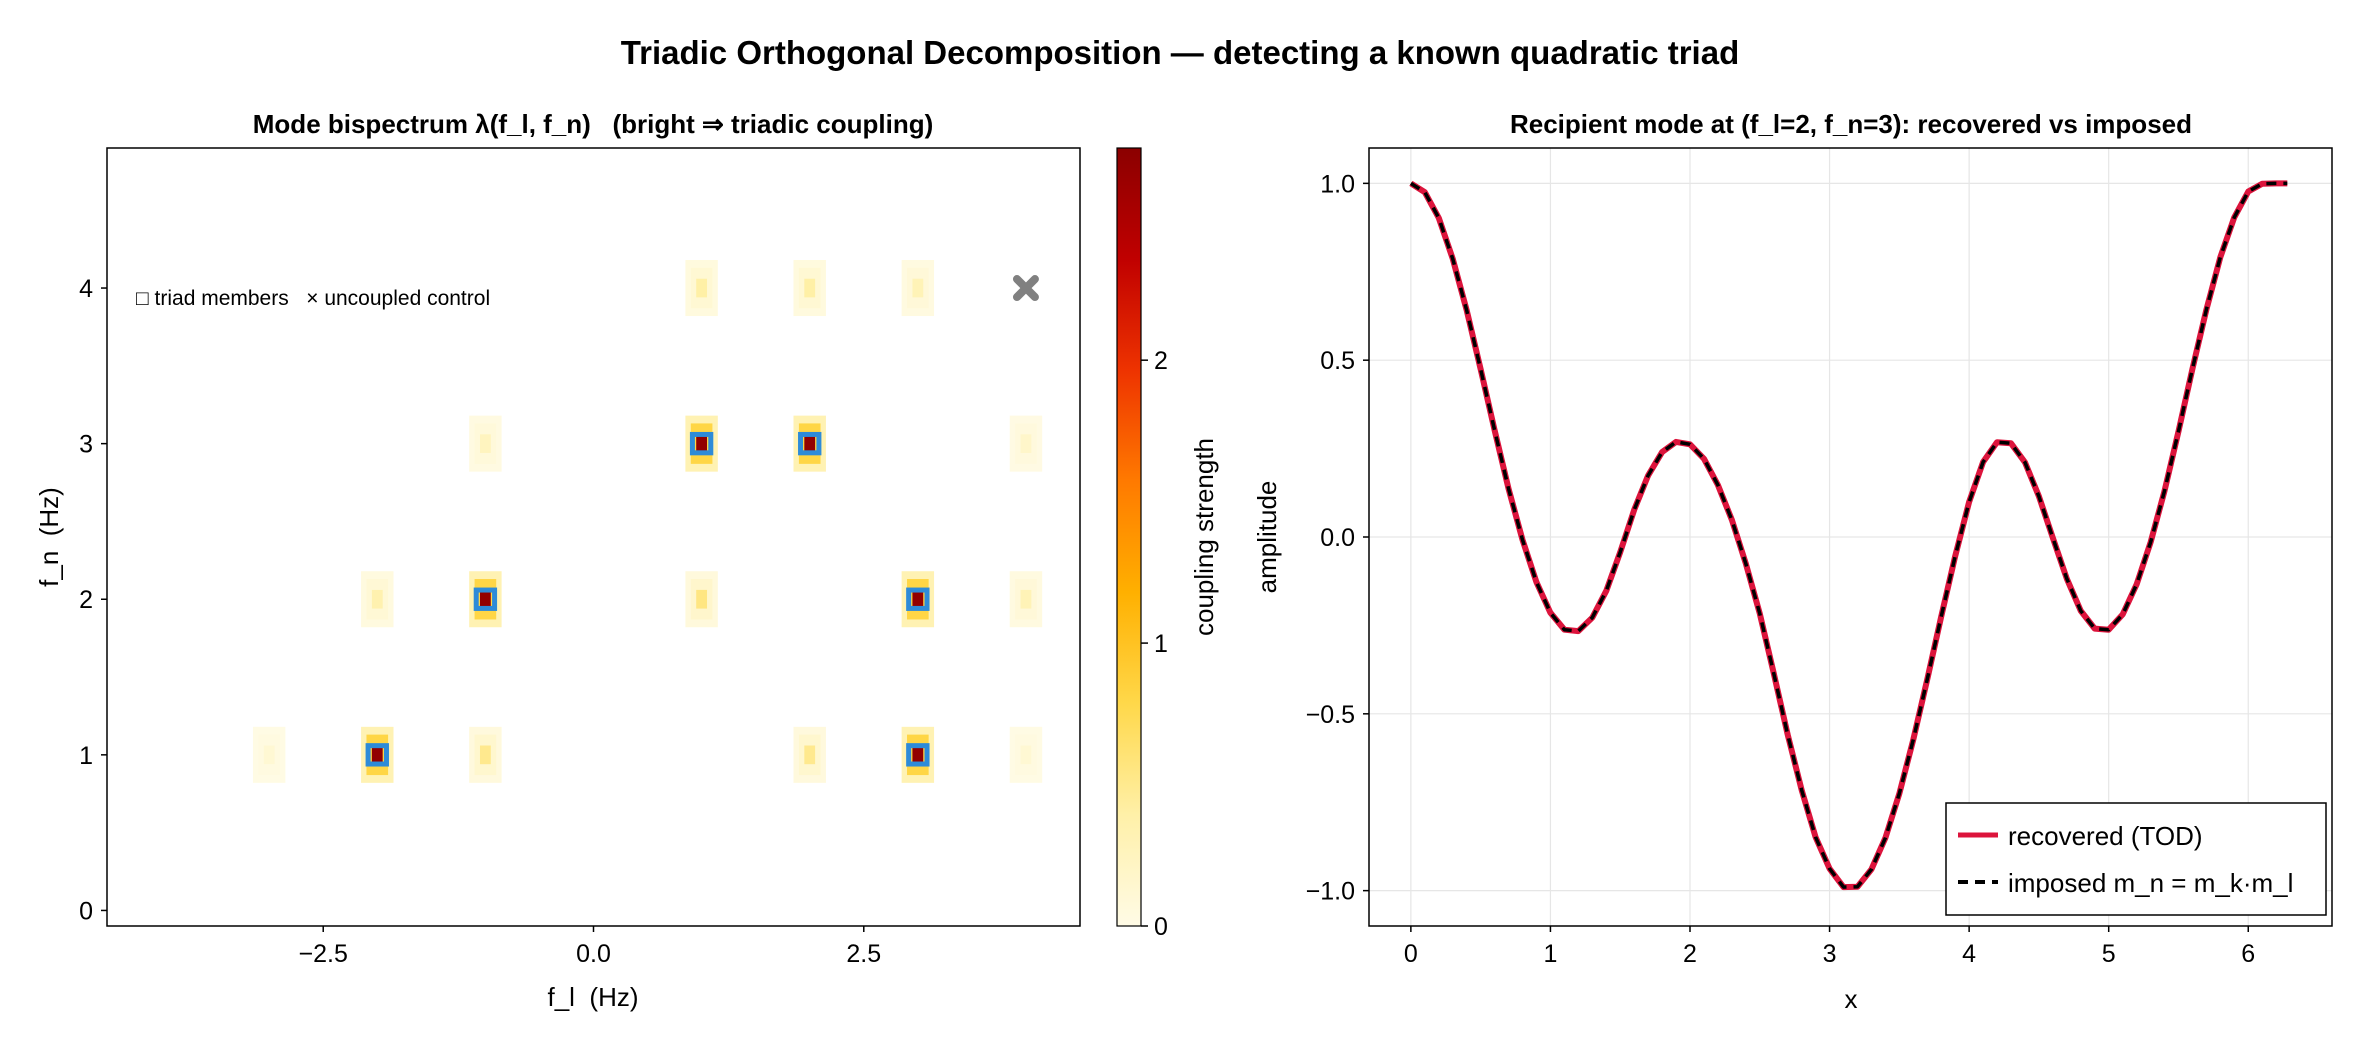  I want to click on line-y-tick-label: 0.5, so click(1337, 361).